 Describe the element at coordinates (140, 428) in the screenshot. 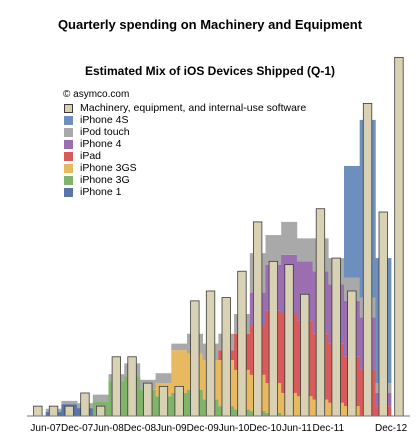

I see `x-tick-label-dec-08: Dec-08` at that location.